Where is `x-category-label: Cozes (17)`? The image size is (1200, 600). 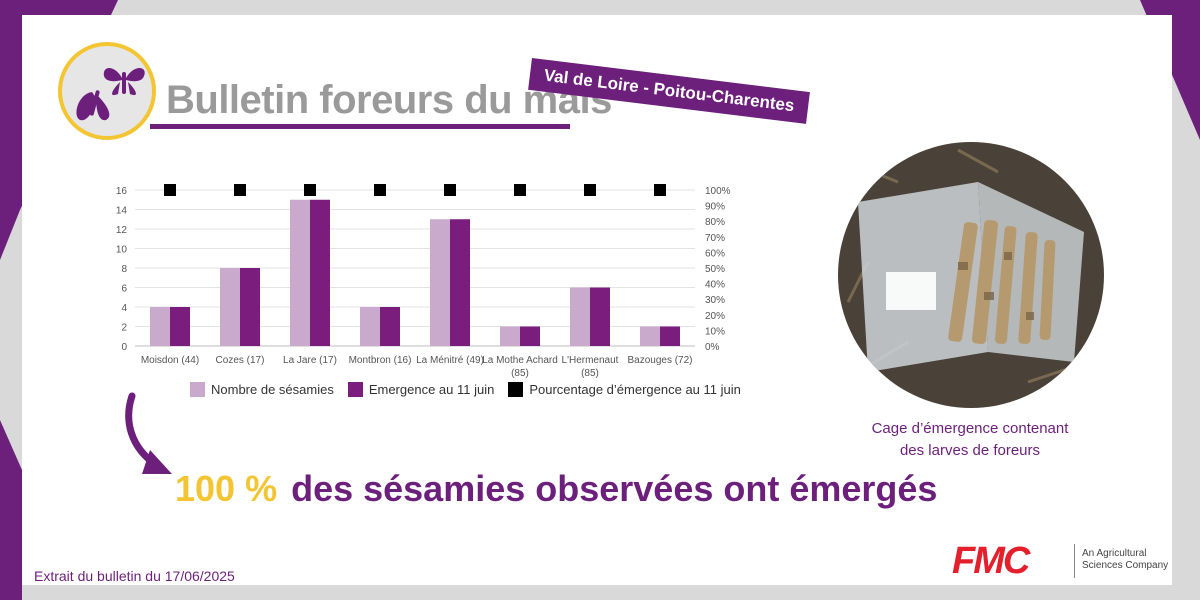
x-category-label: Cozes (17) is located at coordinates (240, 360).